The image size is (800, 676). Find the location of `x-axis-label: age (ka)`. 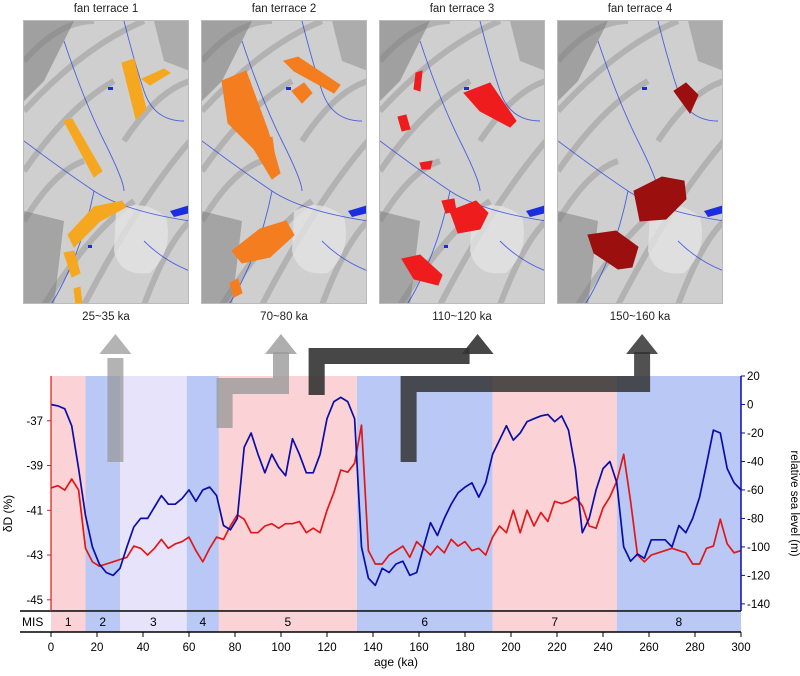

x-axis-label: age (ka) is located at coordinates (396, 662).